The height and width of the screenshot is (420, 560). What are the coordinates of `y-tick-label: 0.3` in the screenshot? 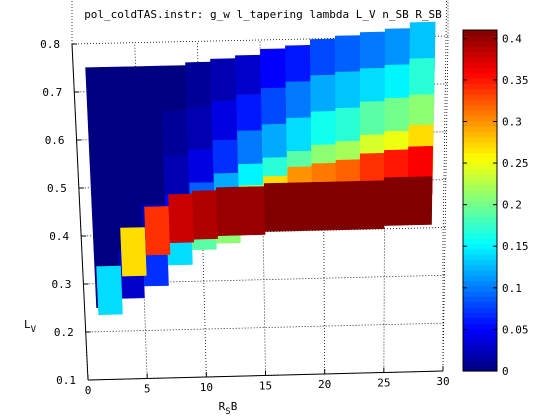 It's located at (62, 284).